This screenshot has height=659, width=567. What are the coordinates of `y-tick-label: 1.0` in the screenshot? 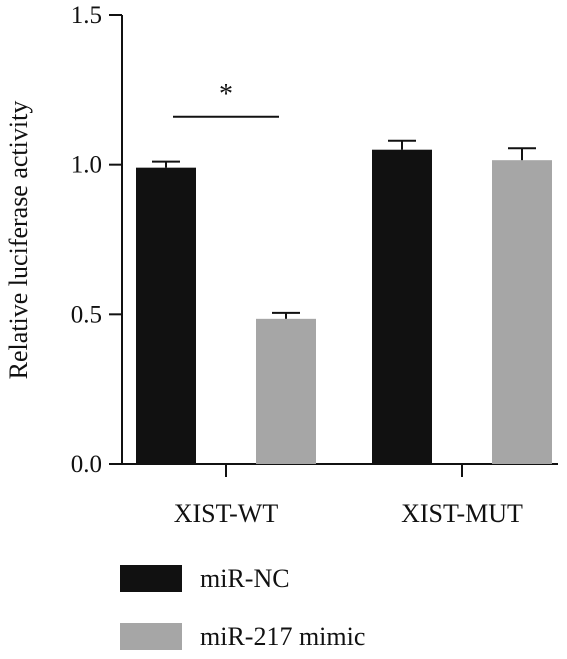 It's located at (86, 165).